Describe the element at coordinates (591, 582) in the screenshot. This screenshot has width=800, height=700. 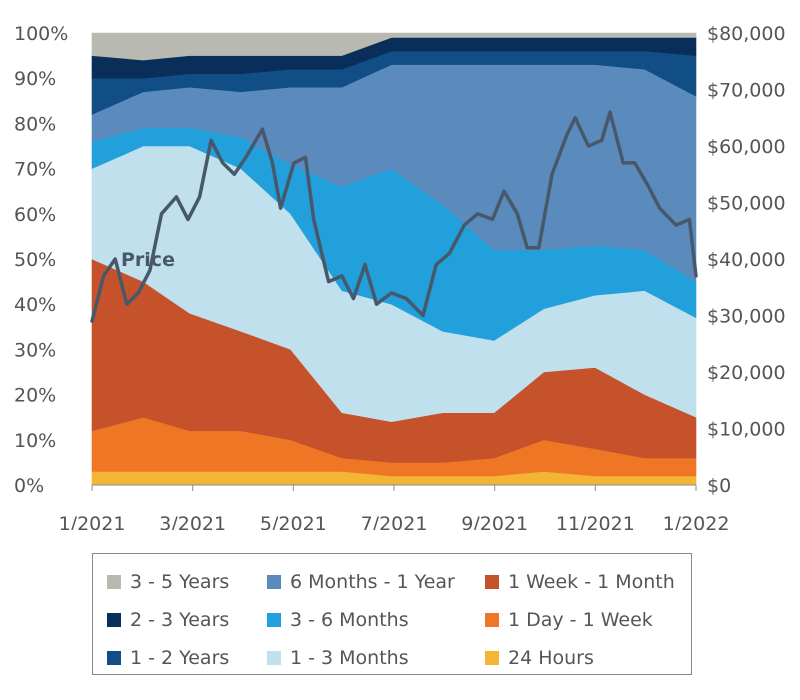
I see `legend-label: 1 Week - 1 Month` at that location.